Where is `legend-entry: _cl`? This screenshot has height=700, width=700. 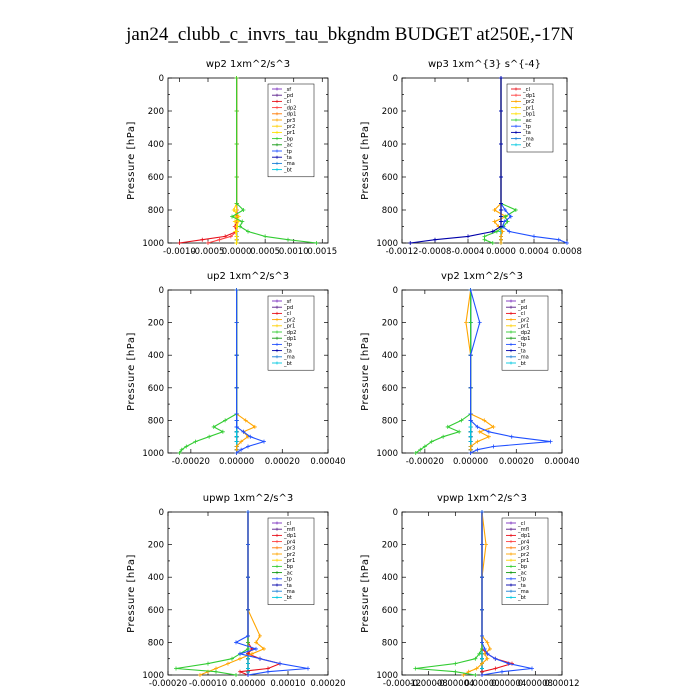 legend-entry: _cl is located at coordinates (515, 314).